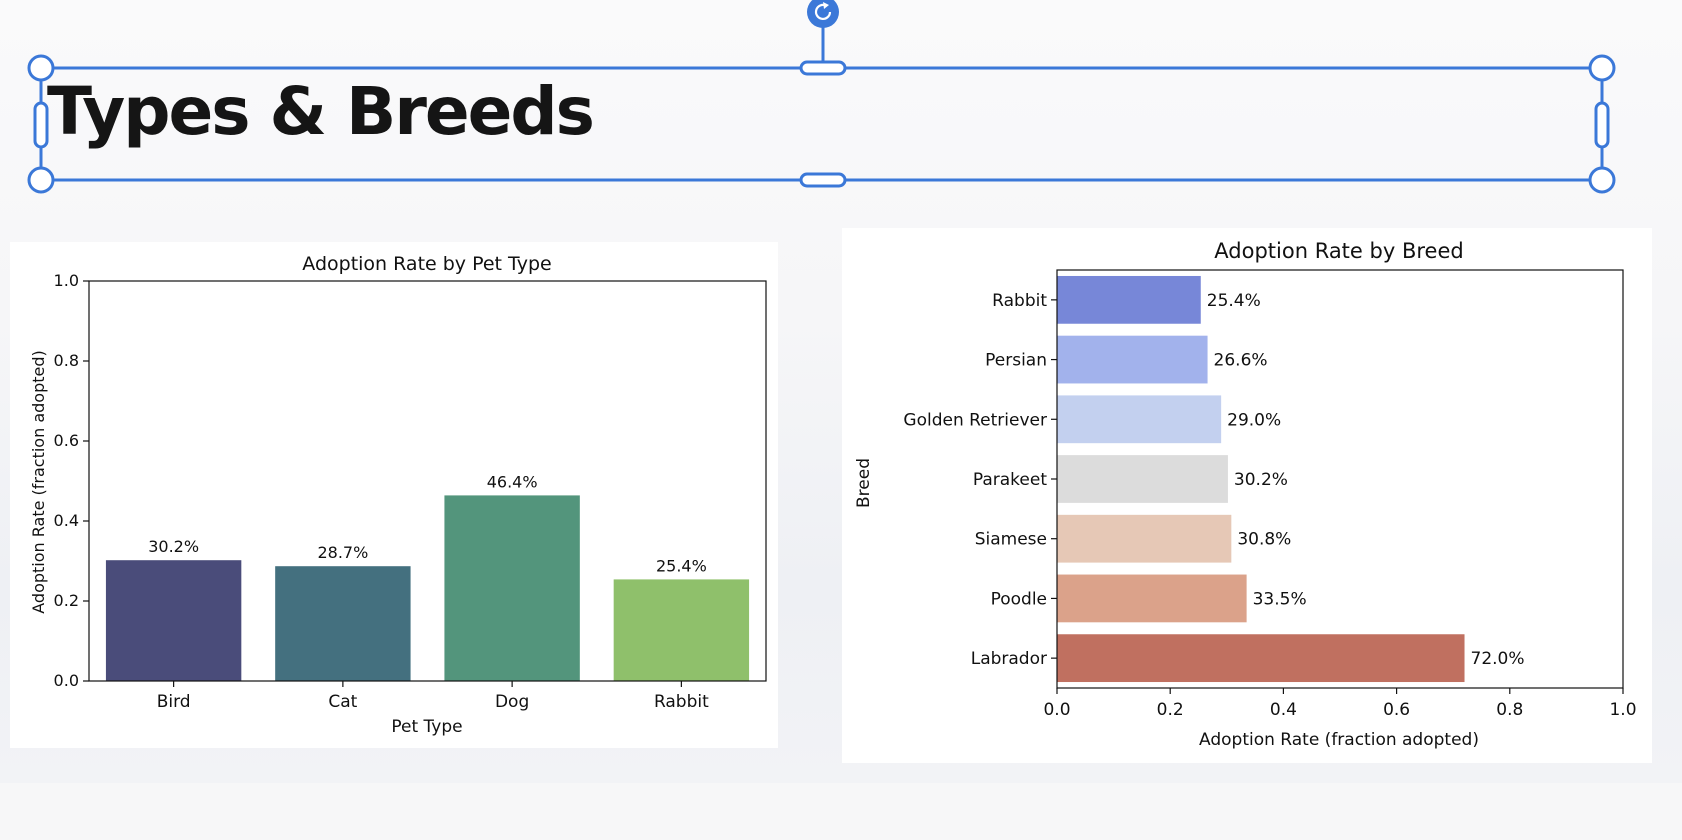  I want to click on x-ticks: 0.0 0.2 0.4 0.6 0.8 1.0, so click(1340, 704).